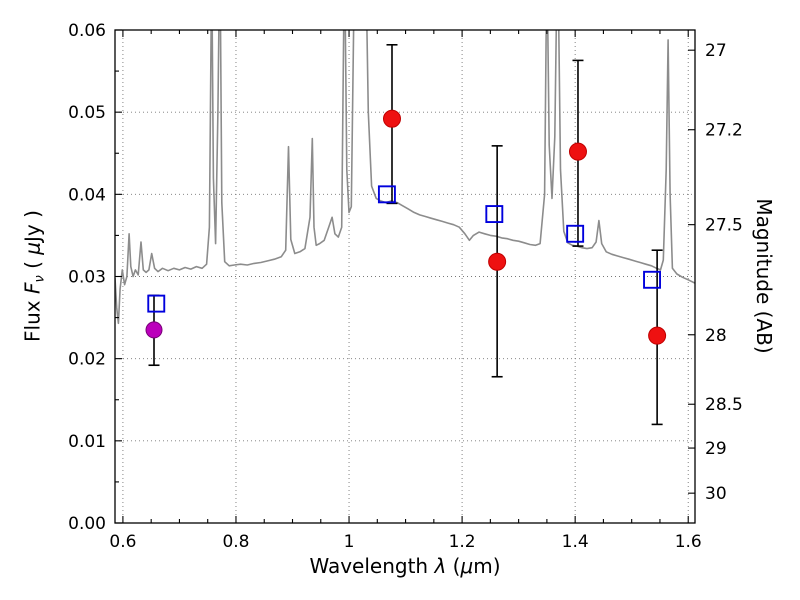 This screenshot has width=800, height=600. What do you see at coordinates (40, 279) in the screenshot?
I see `nu-subscript: ν` at bounding box center [40, 279].